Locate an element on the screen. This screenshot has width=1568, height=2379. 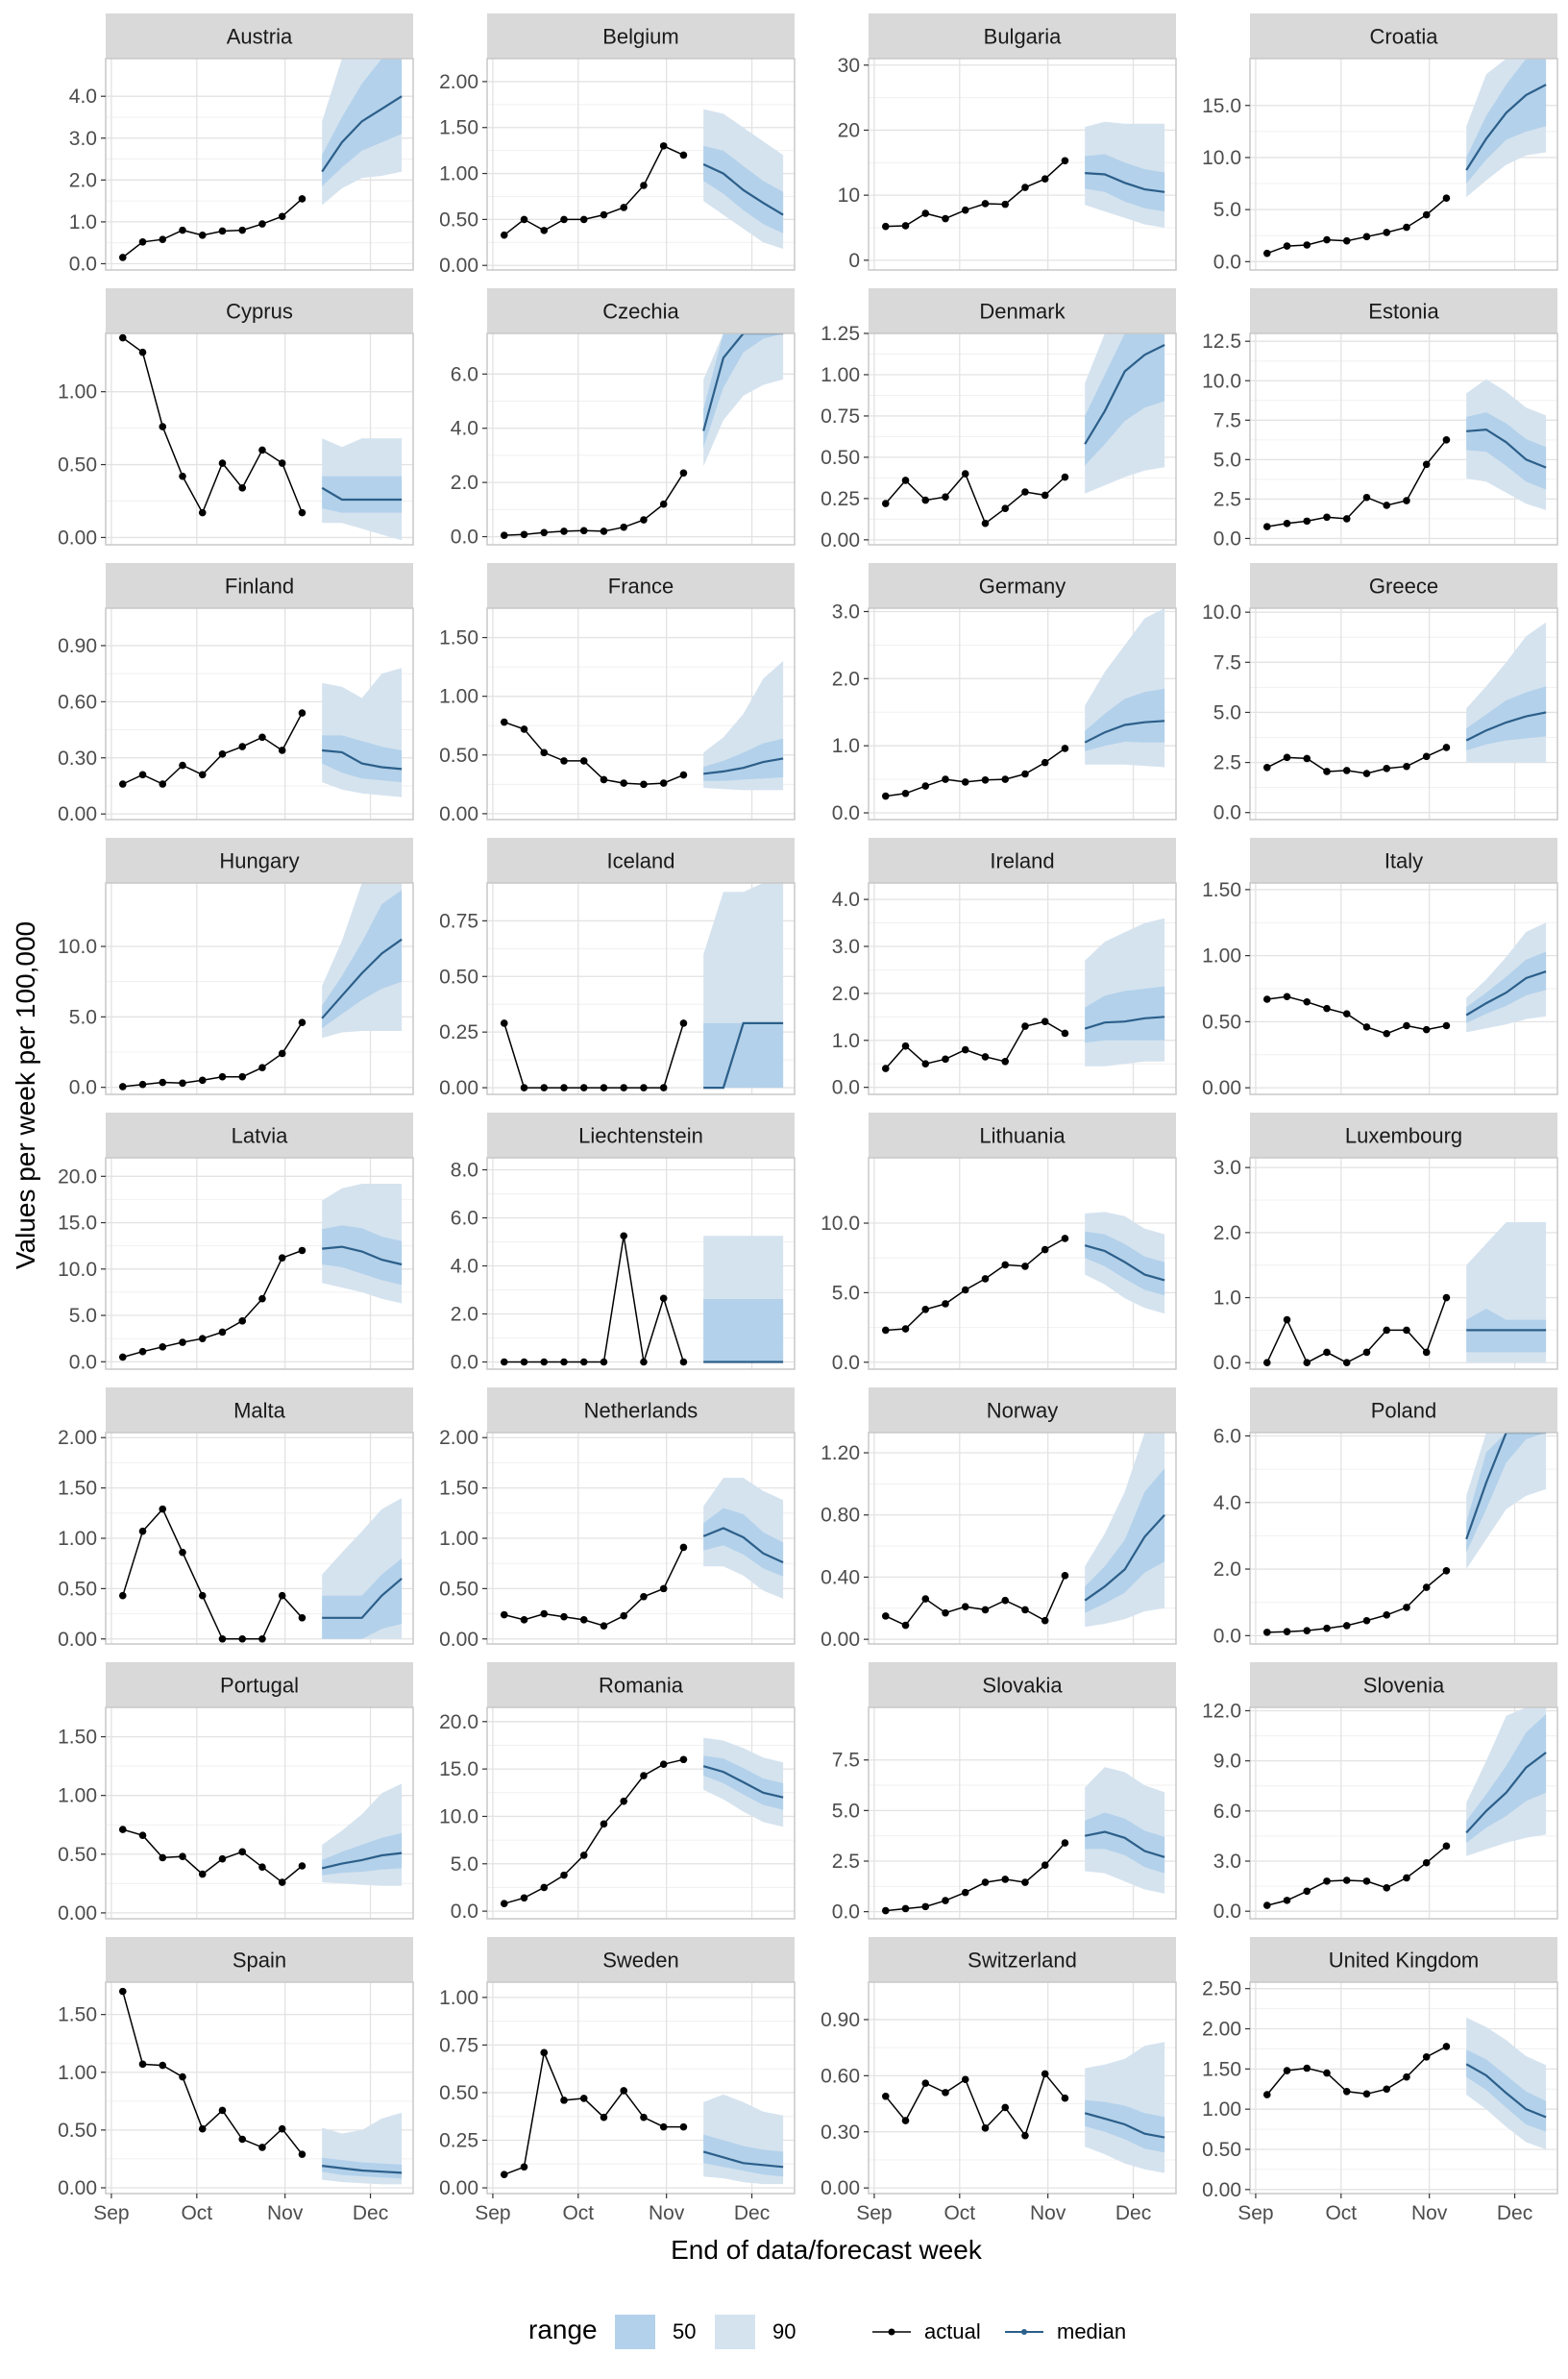
y-tick-label: 5.0 is located at coordinates (846, 1293).